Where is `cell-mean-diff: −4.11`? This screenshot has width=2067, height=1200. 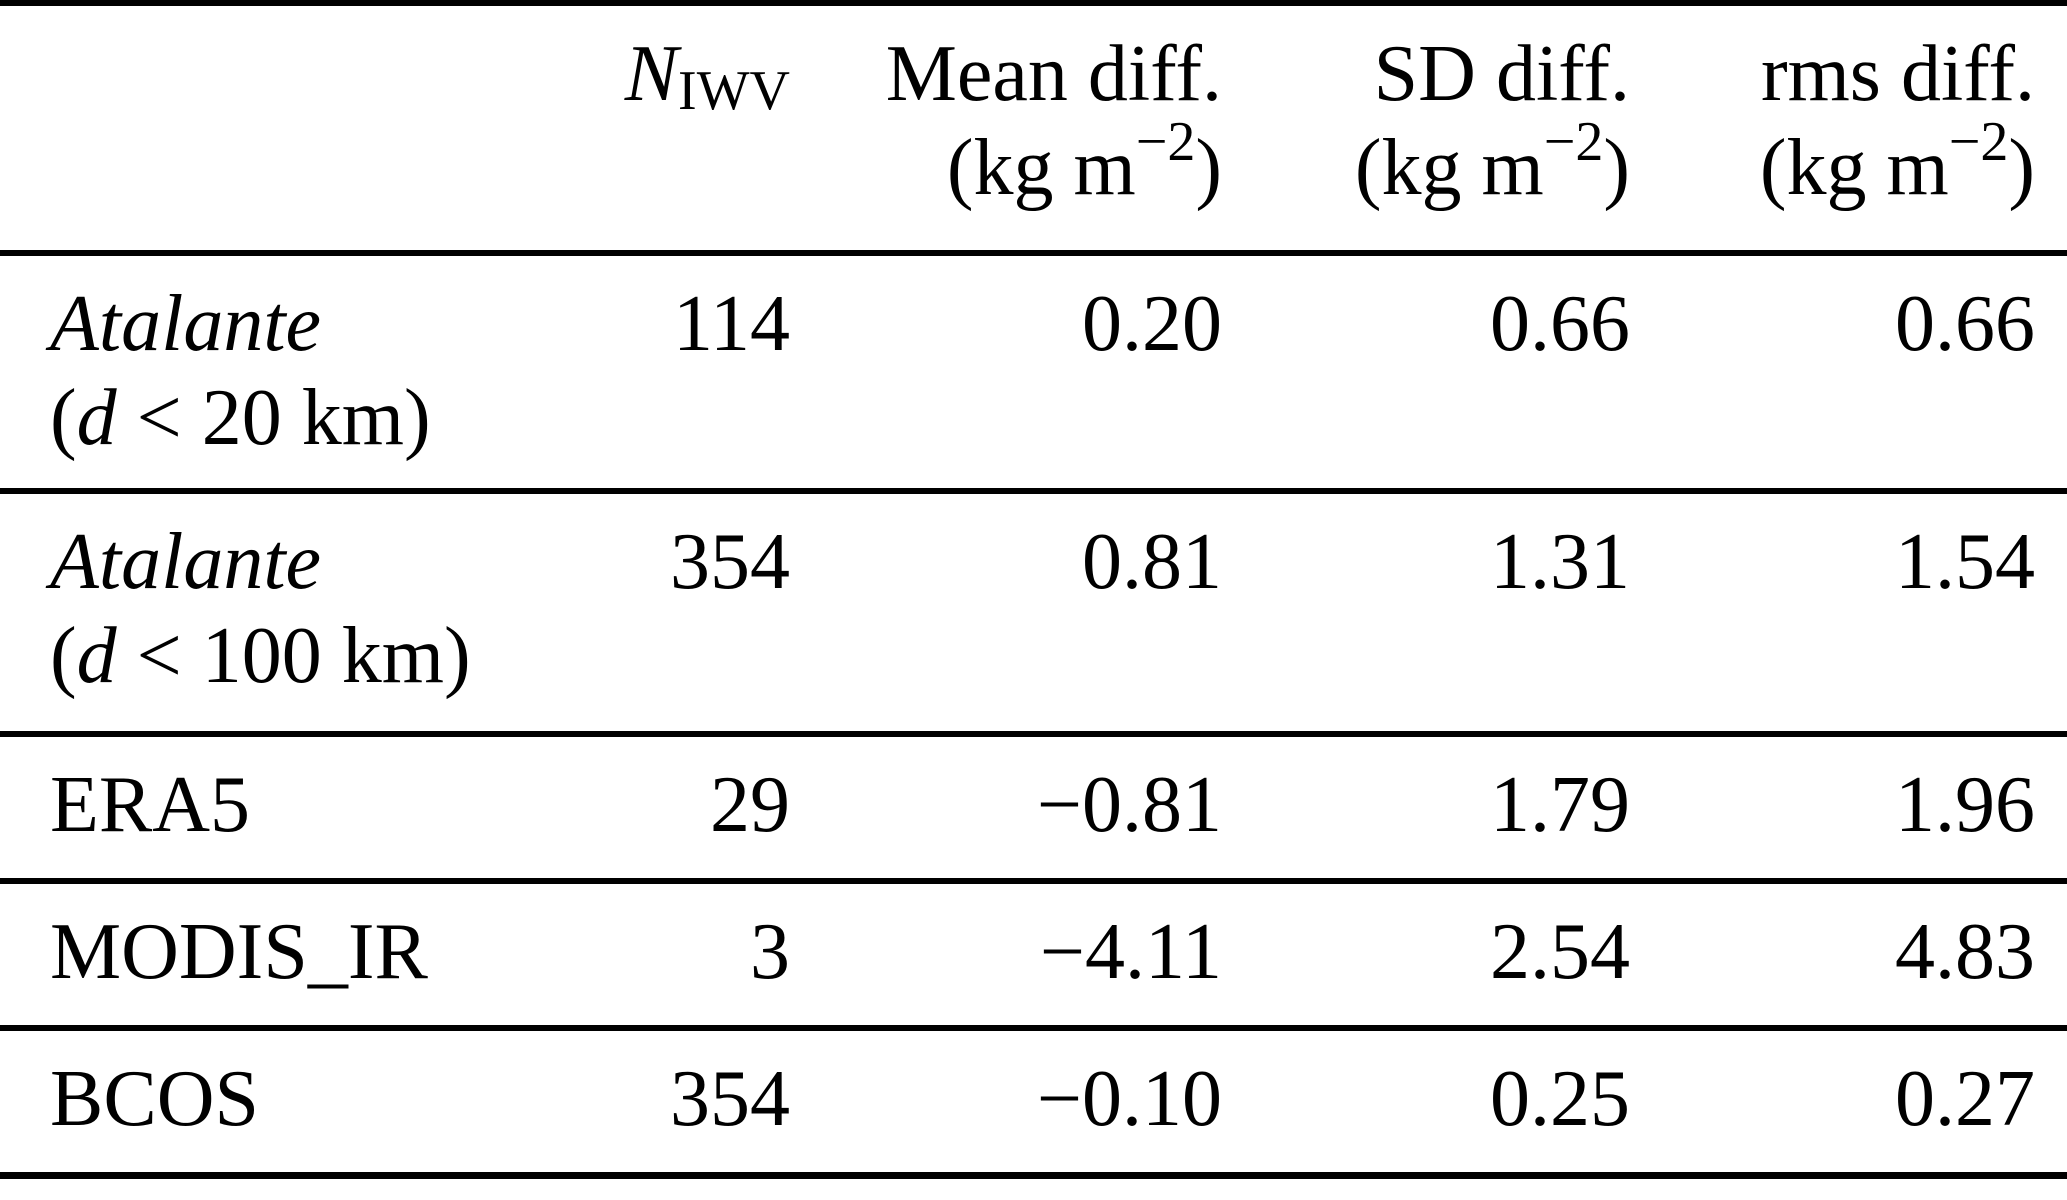
cell-mean-diff: −4.11 is located at coordinates (1130, 952).